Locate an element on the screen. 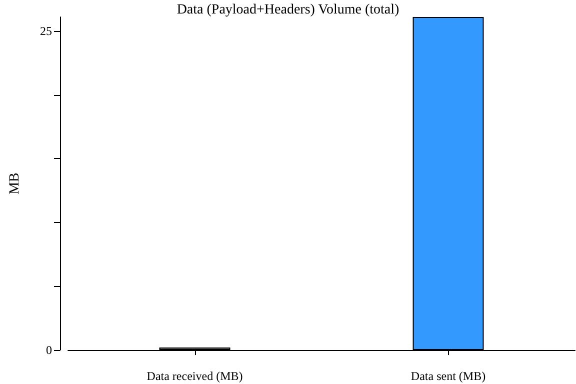 Image resolution: width=576 pixels, height=384 pixels. y-axis-title: MB is located at coordinates (15, 183).